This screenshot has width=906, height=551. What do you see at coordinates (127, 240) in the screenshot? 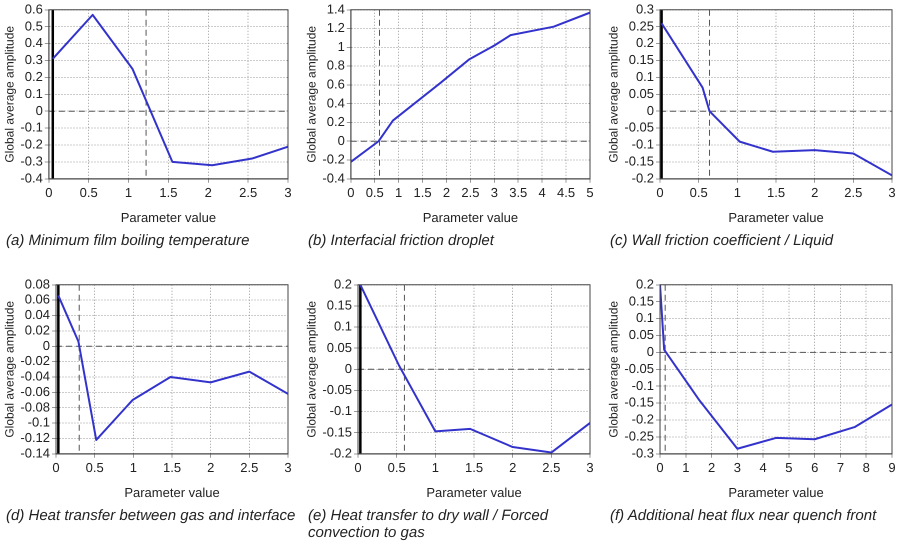
I see `text: (a) Minimum film boiling temperature` at bounding box center [127, 240].